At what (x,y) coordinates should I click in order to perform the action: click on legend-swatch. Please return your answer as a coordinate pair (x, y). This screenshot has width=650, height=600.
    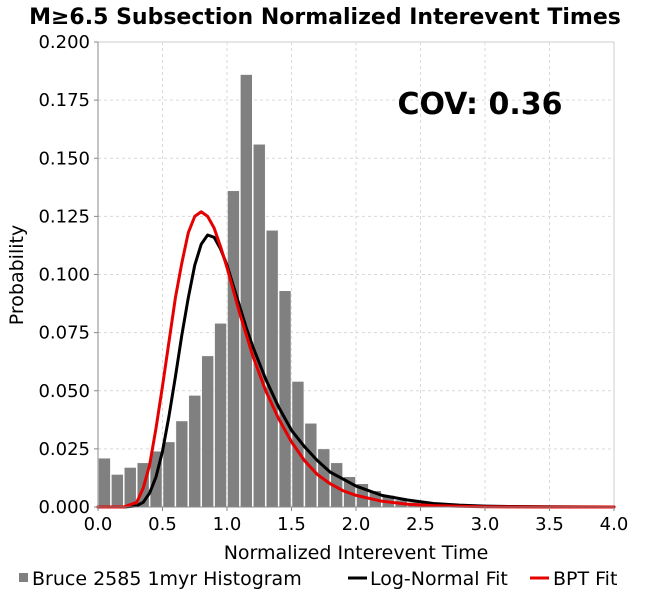
    Looking at the image, I should click on (23, 577).